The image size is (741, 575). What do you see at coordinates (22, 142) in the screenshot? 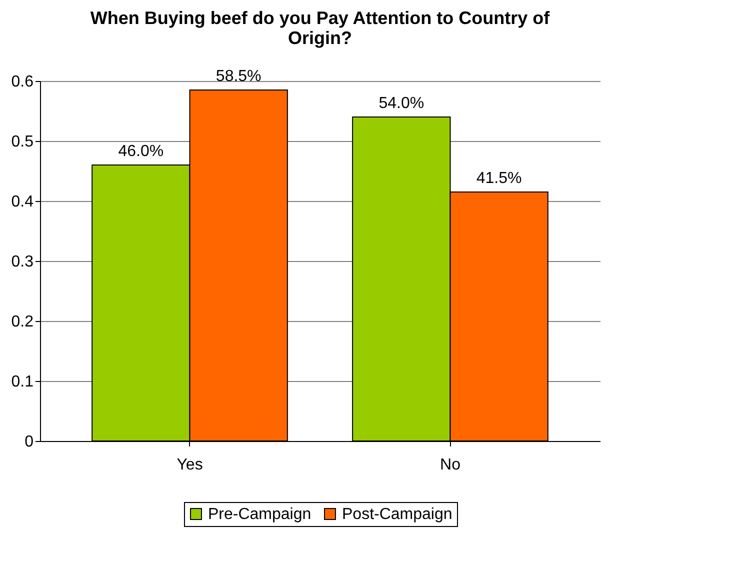
I see `y-tick-label: 0.5` at bounding box center [22, 142].